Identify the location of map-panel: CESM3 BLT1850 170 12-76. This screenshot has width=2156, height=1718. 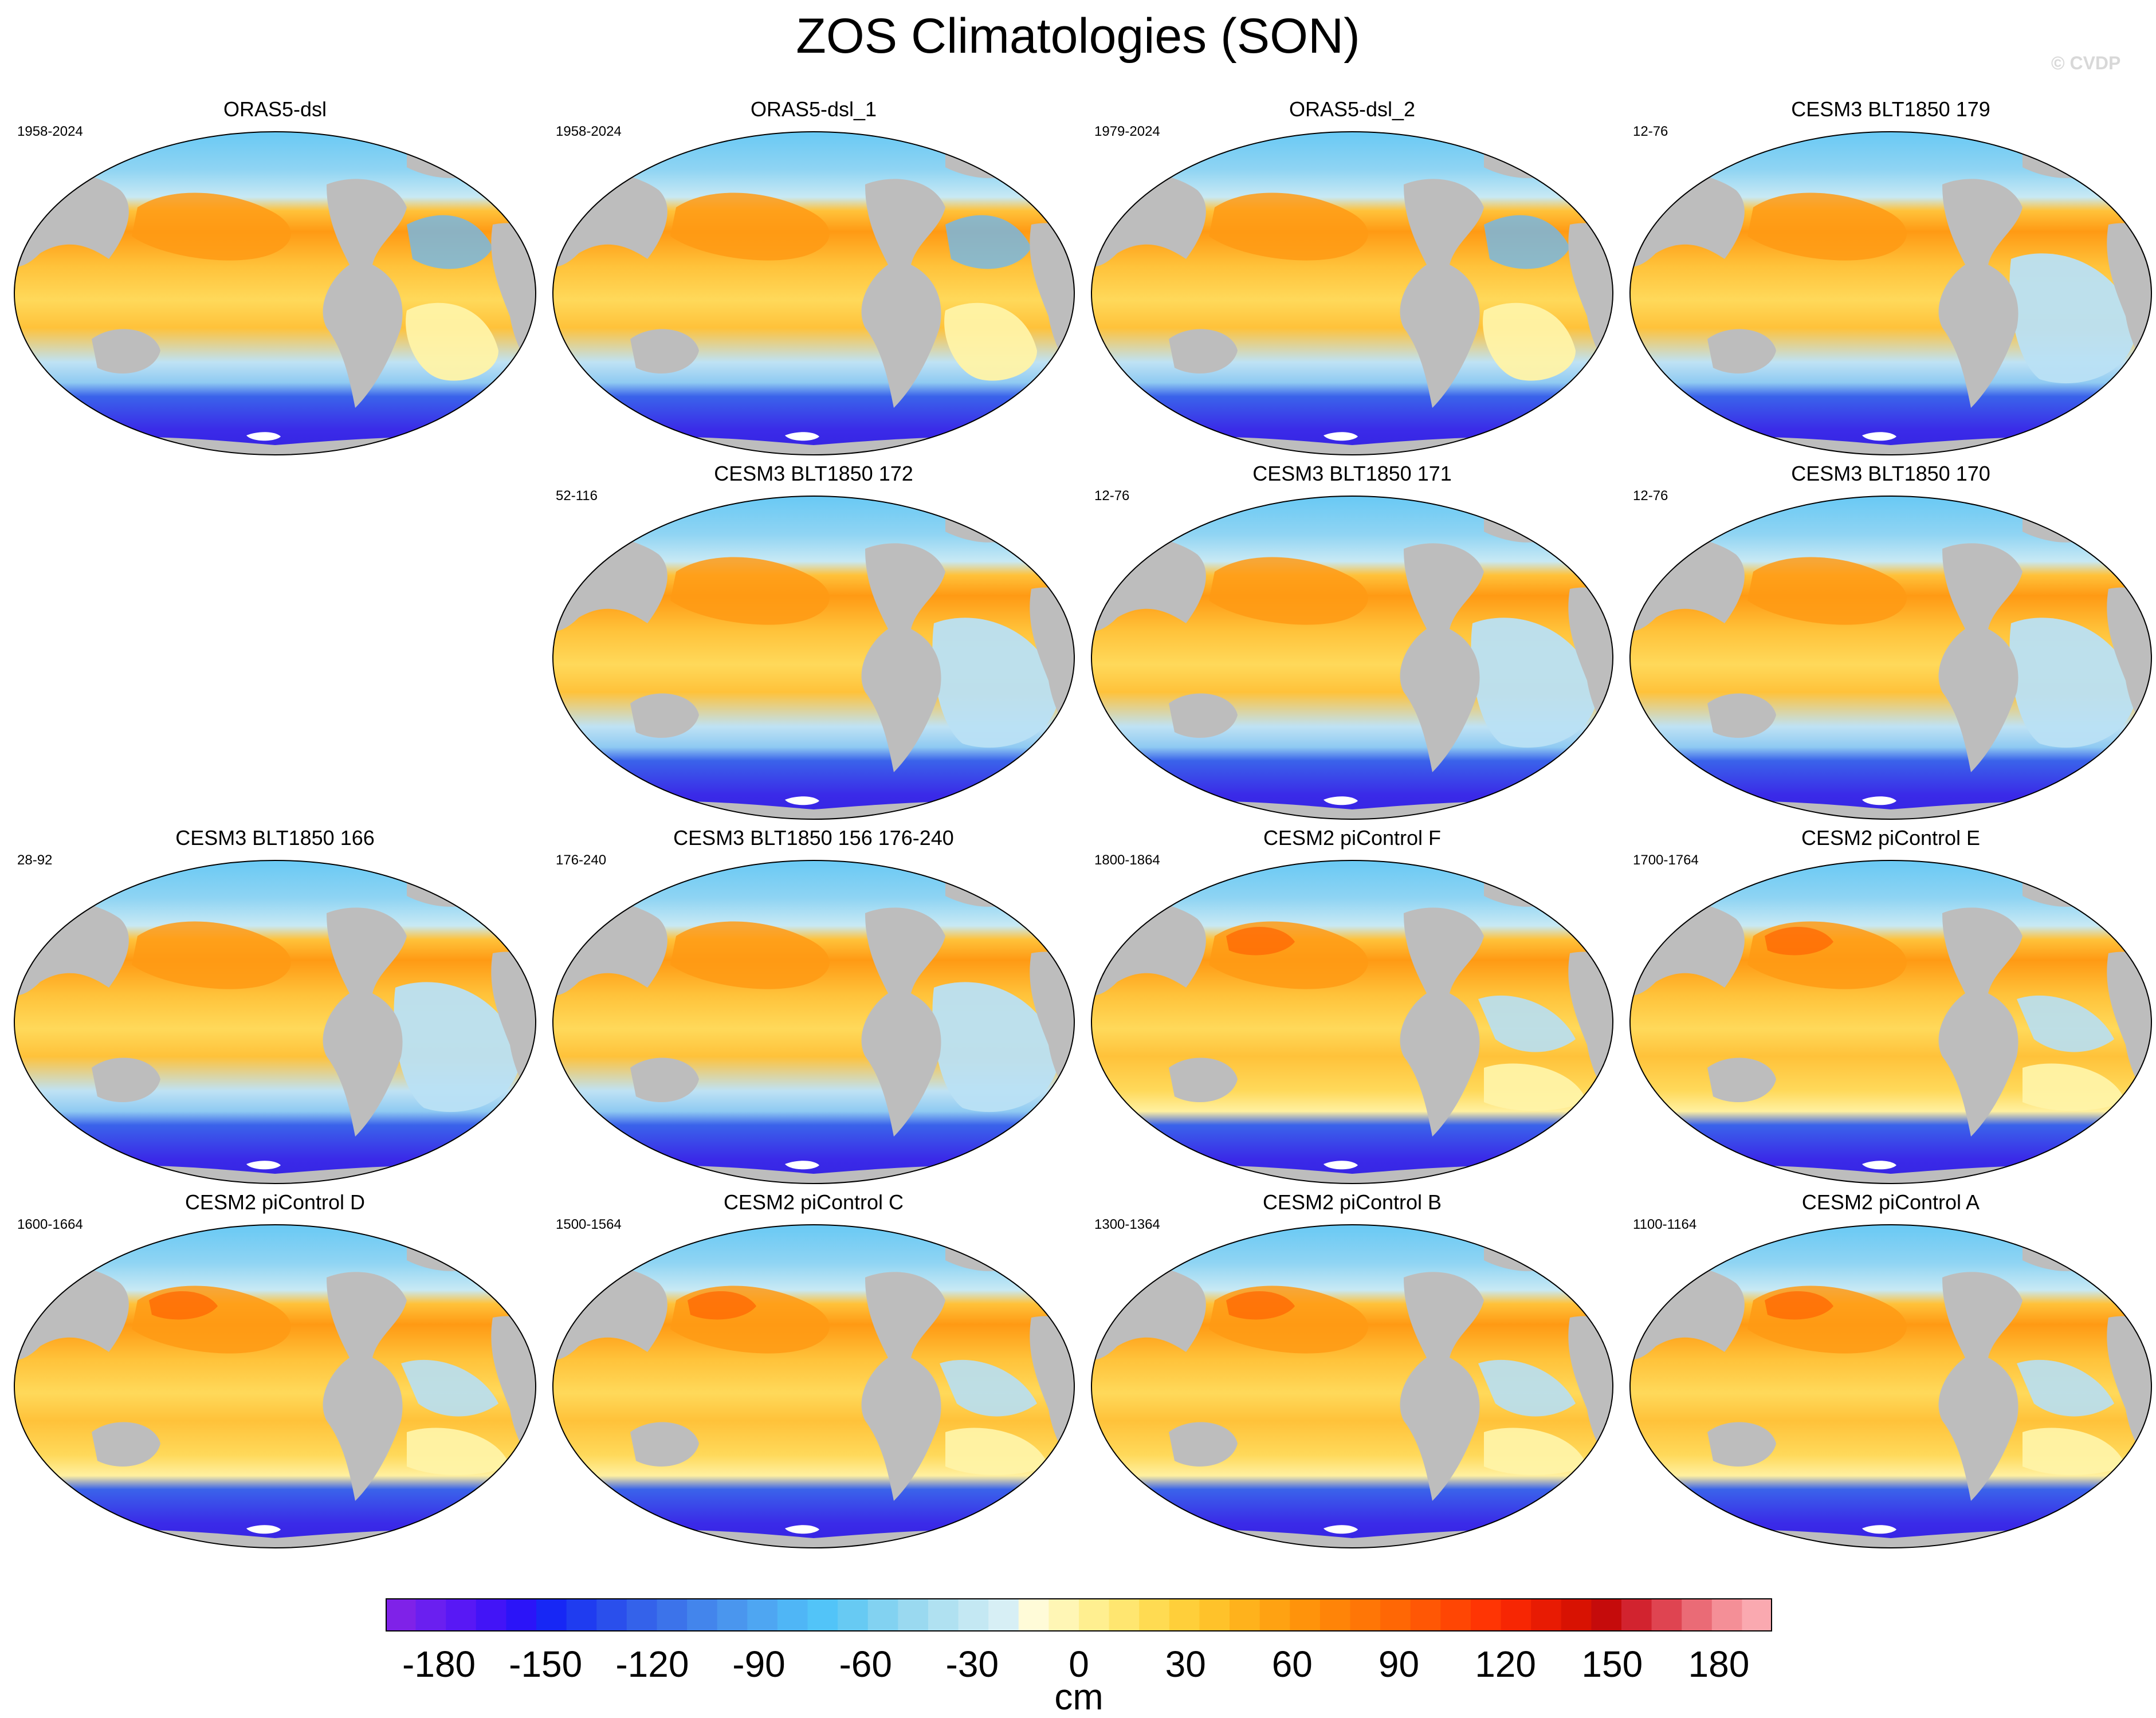
(1888, 645).